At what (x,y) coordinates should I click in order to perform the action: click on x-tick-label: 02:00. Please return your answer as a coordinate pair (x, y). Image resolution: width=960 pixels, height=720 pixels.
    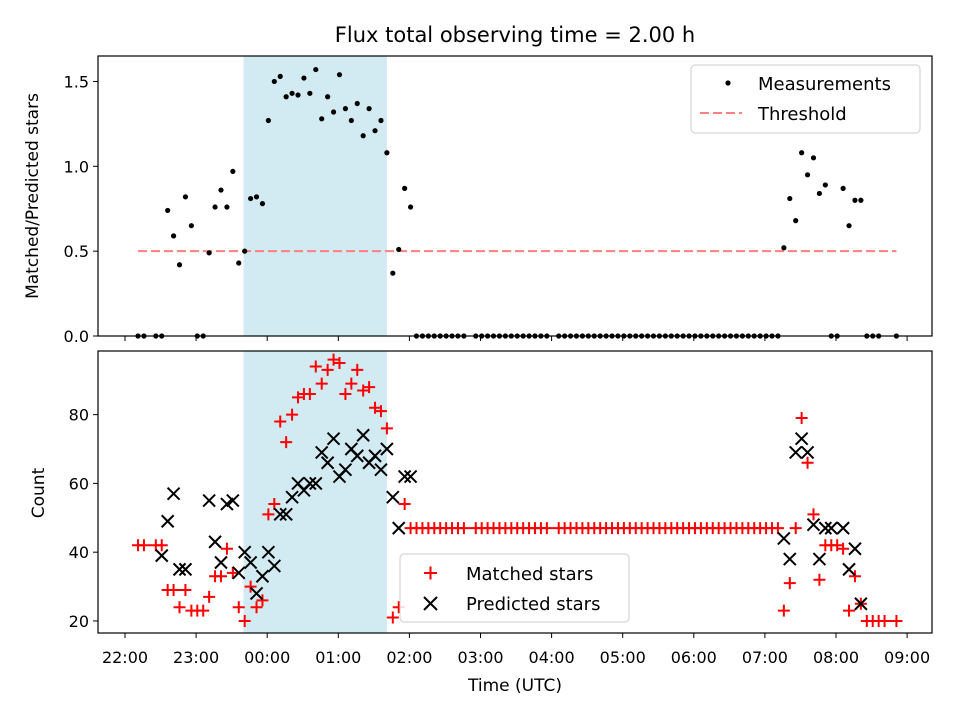
    Looking at the image, I should click on (409, 657).